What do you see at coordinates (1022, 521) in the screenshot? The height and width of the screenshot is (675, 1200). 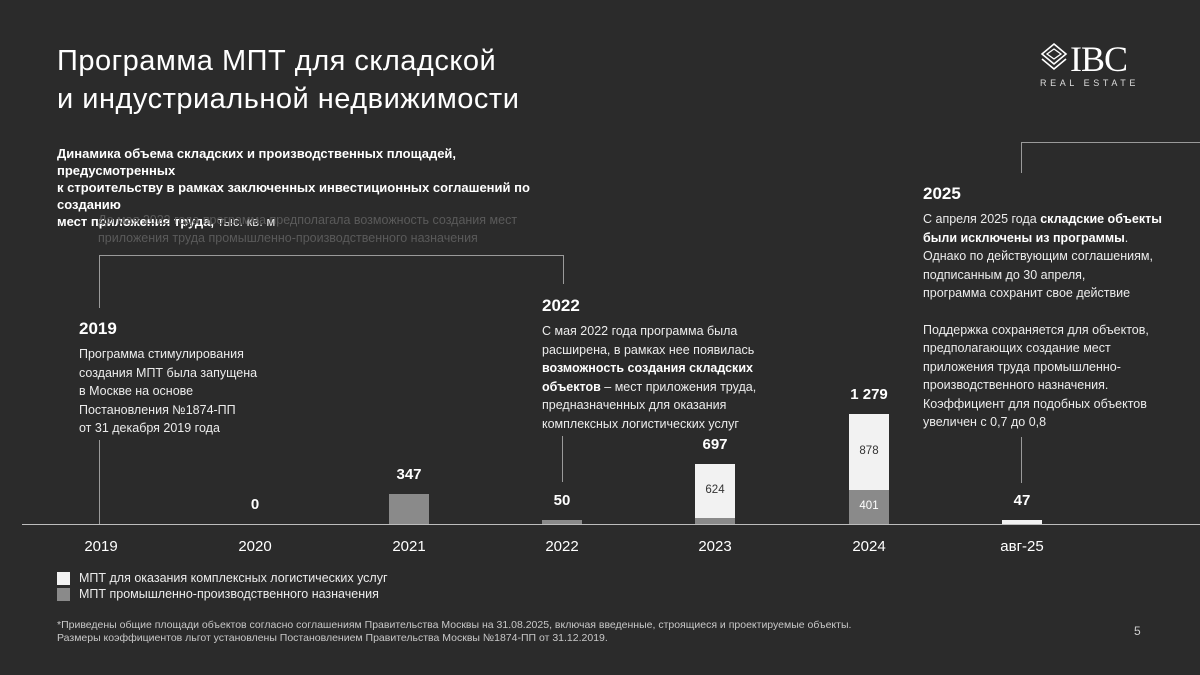 I see `bar-logistics-авг-25` at bounding box center [1022, 521].